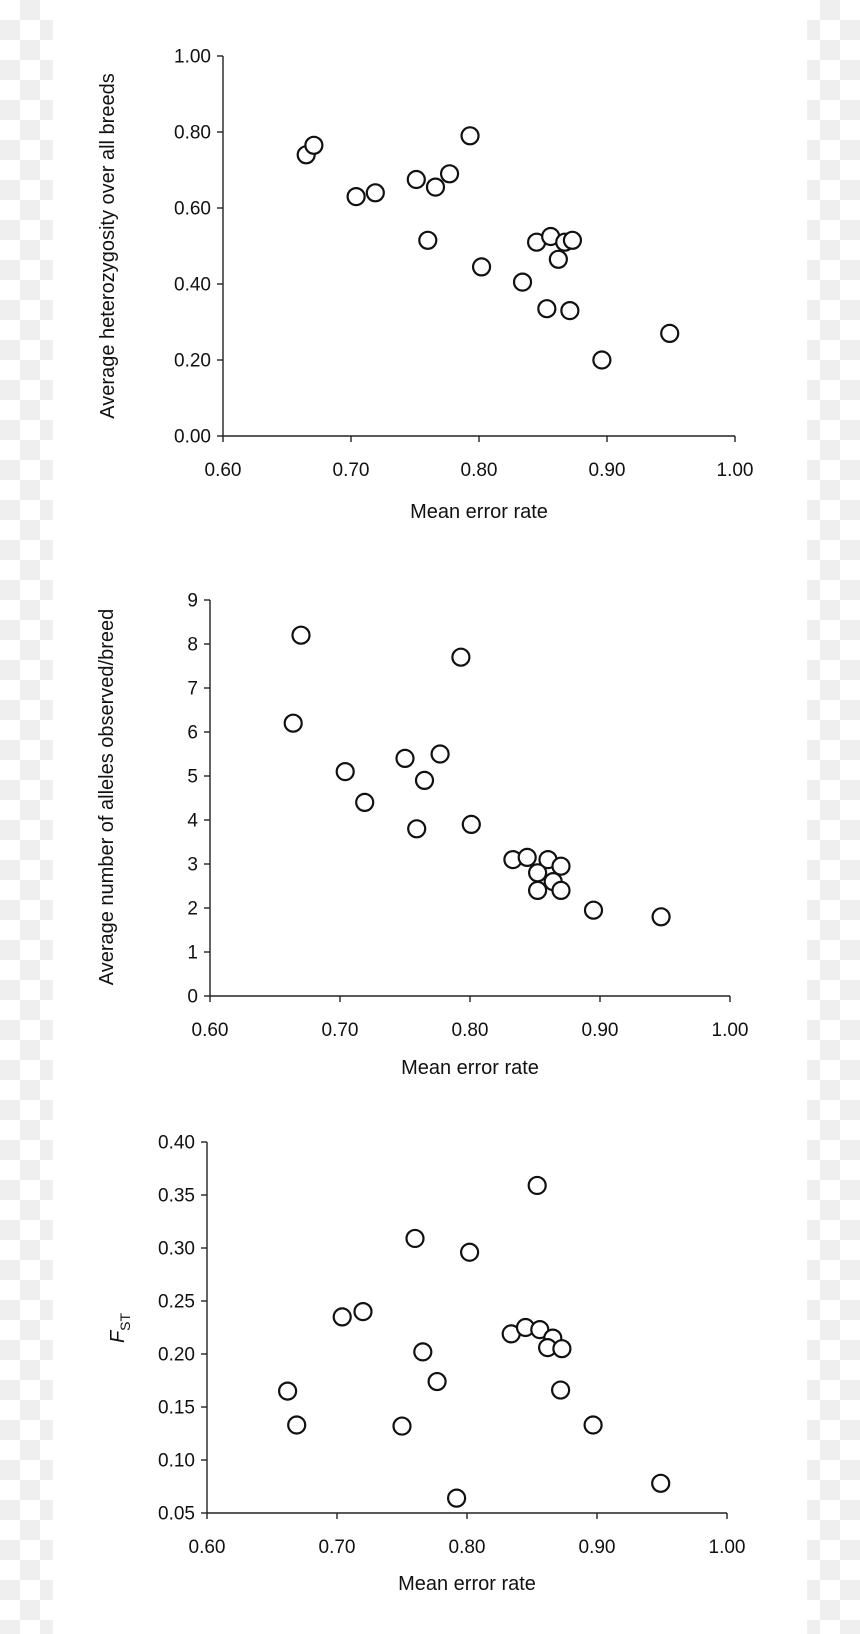  Describe the element at coordinates (176, 1514) in the screenshot. I see `y-tick-label: 0.05` at that location.